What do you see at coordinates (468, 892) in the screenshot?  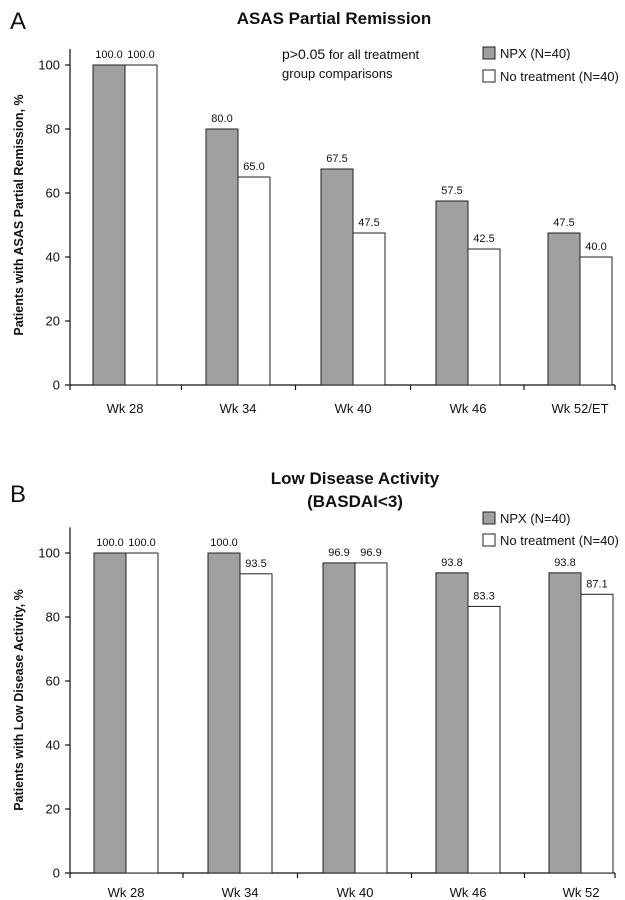 I see `panel-b-category-label: Wk 46` at bounding box center [468, 892].